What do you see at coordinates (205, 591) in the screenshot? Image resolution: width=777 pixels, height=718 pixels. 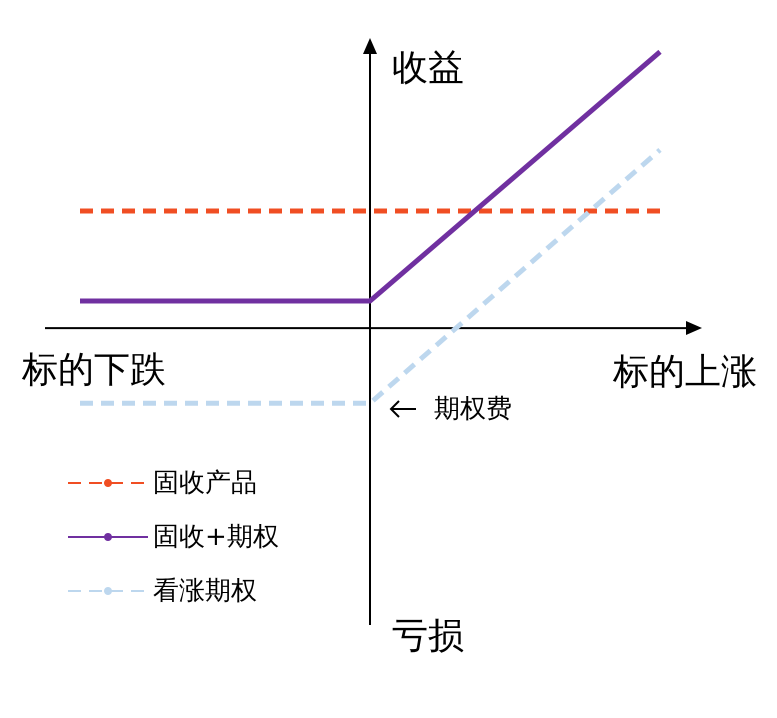 I see `legend-label: 看涨期权` at bounding box center [205, 591].